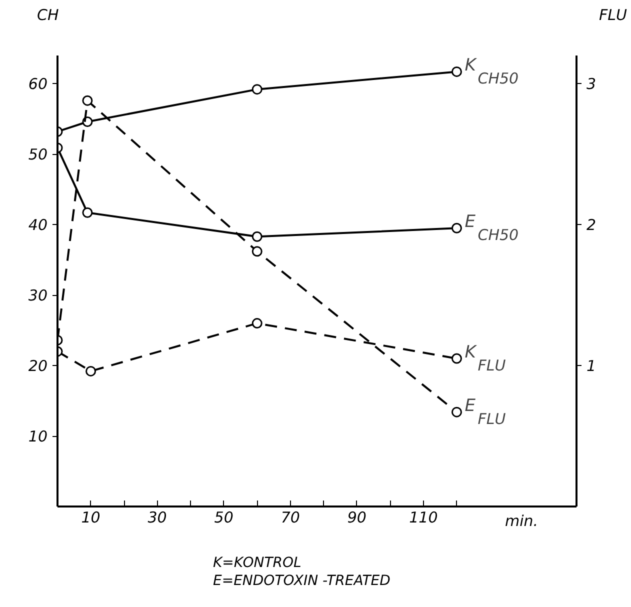 The width and height of the screenshot is (631, 607). I want to click on x-tick-label: 70, so click(290, 517).